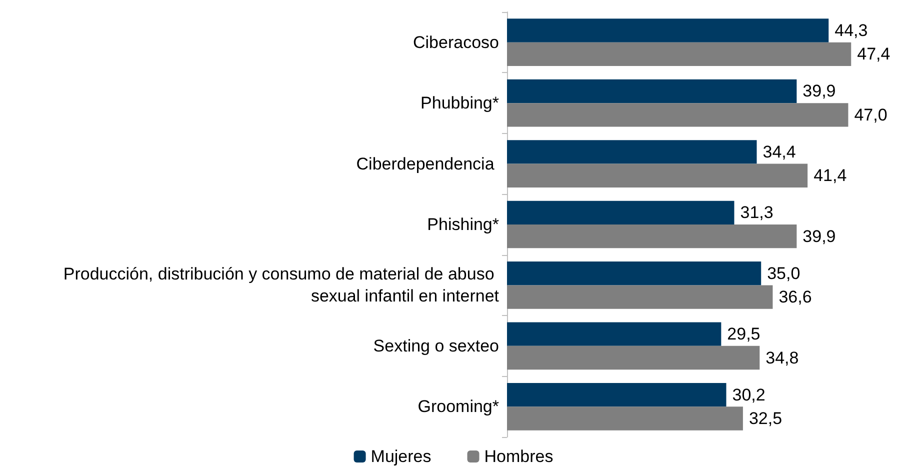 The image size is (907, 470). What do you see at coordinates (765, 418) in the screenshot?
I see `data-label: 32,5` at bounding box center [765, 418].